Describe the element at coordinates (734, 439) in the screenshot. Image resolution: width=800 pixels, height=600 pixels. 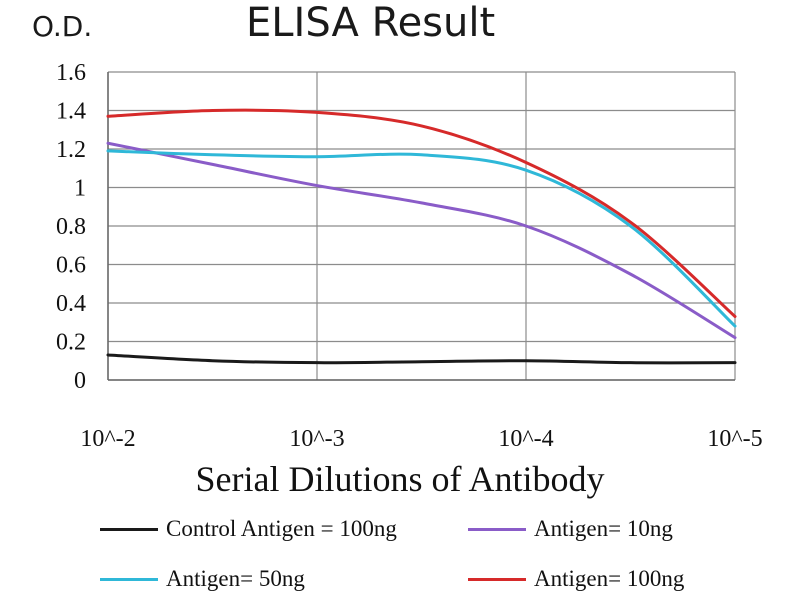
I see `x-tick-label: 10^-5` at that location.